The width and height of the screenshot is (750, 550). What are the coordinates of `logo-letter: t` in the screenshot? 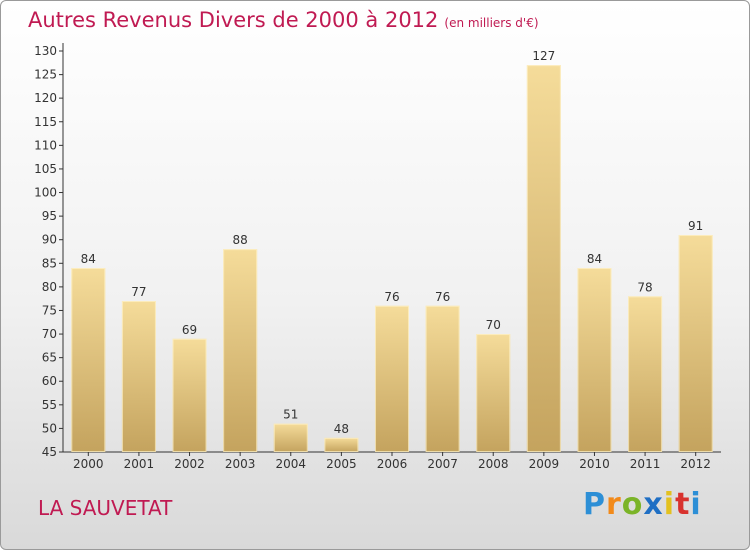 It's located at (683, 504).